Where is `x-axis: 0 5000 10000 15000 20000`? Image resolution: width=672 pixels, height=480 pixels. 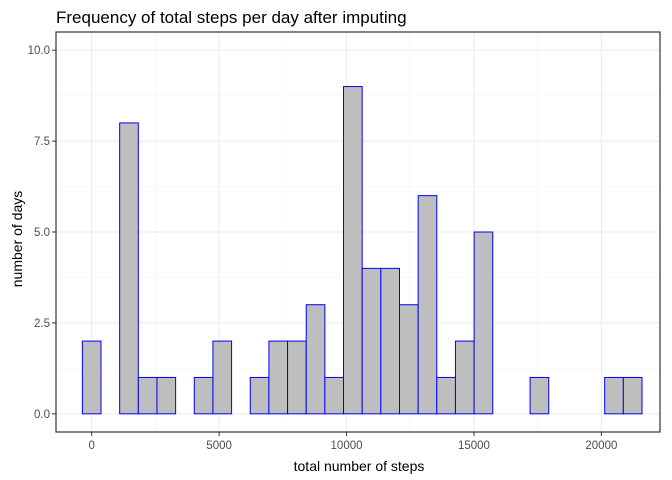
x-axis: 0 5000 10000 15000 20000 is located at coordinates (352, 442).